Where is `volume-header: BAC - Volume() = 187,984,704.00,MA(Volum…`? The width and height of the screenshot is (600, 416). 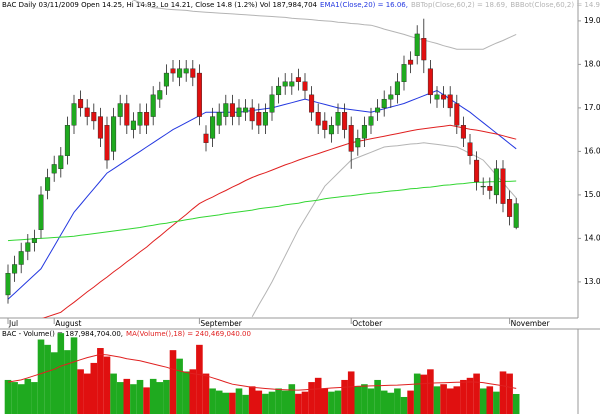
volume-header: BAC - Volume() = 187,984,704.00,MA(Volum… is located at coordinates (126, 334).